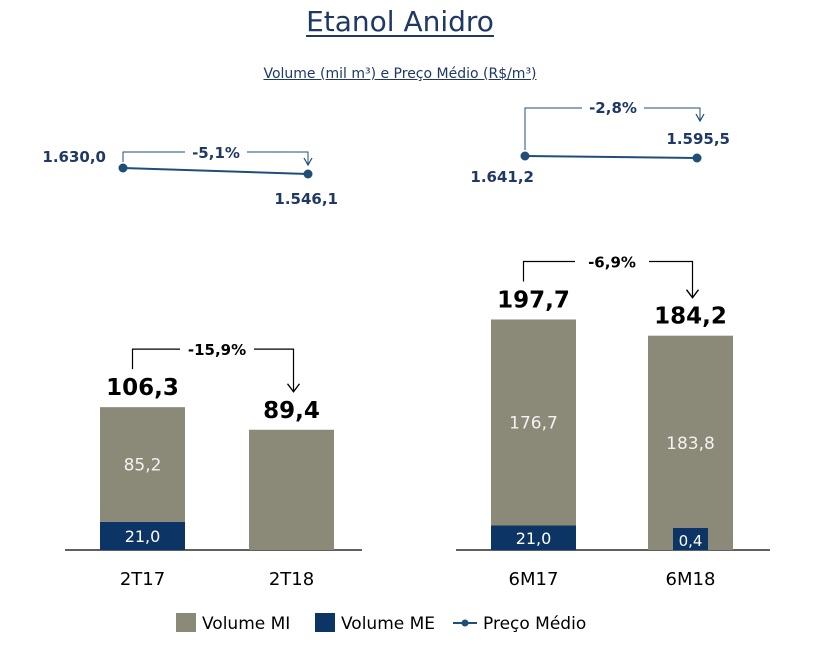  Describe the element at coordinates (697, 158) in the screenshot. I see `price-point-6M18` at that location.